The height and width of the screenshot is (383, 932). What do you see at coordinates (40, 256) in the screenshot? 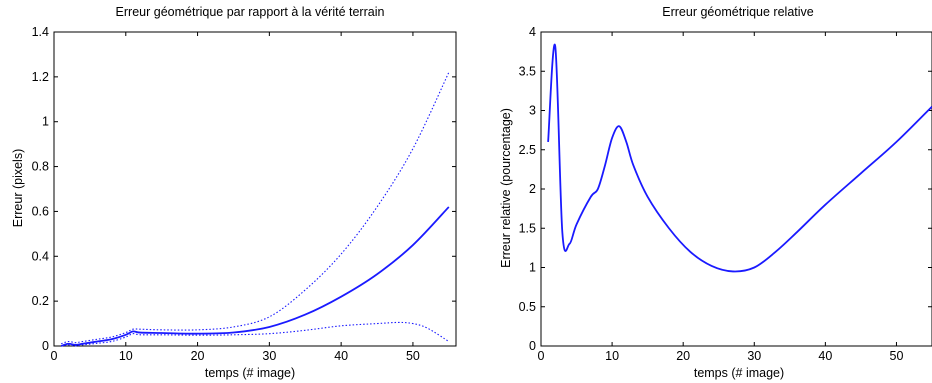
I see `y-tick-label: 0.4` at bounding box center [40, 256].